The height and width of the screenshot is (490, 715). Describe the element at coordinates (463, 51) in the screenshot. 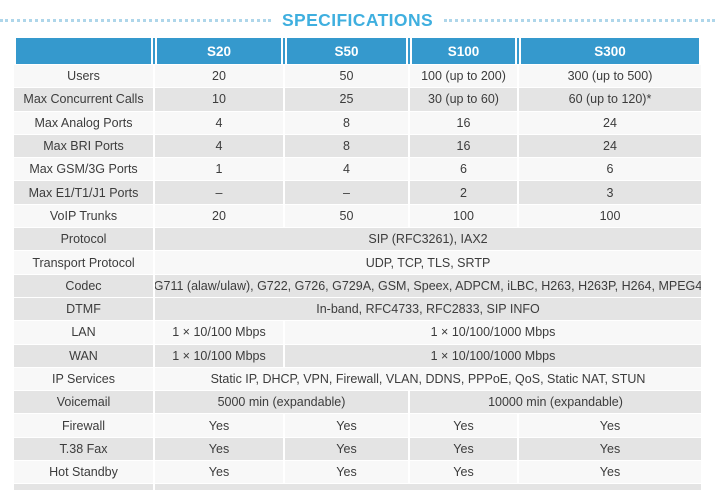

I see `column-header-s100: S100` at that location.